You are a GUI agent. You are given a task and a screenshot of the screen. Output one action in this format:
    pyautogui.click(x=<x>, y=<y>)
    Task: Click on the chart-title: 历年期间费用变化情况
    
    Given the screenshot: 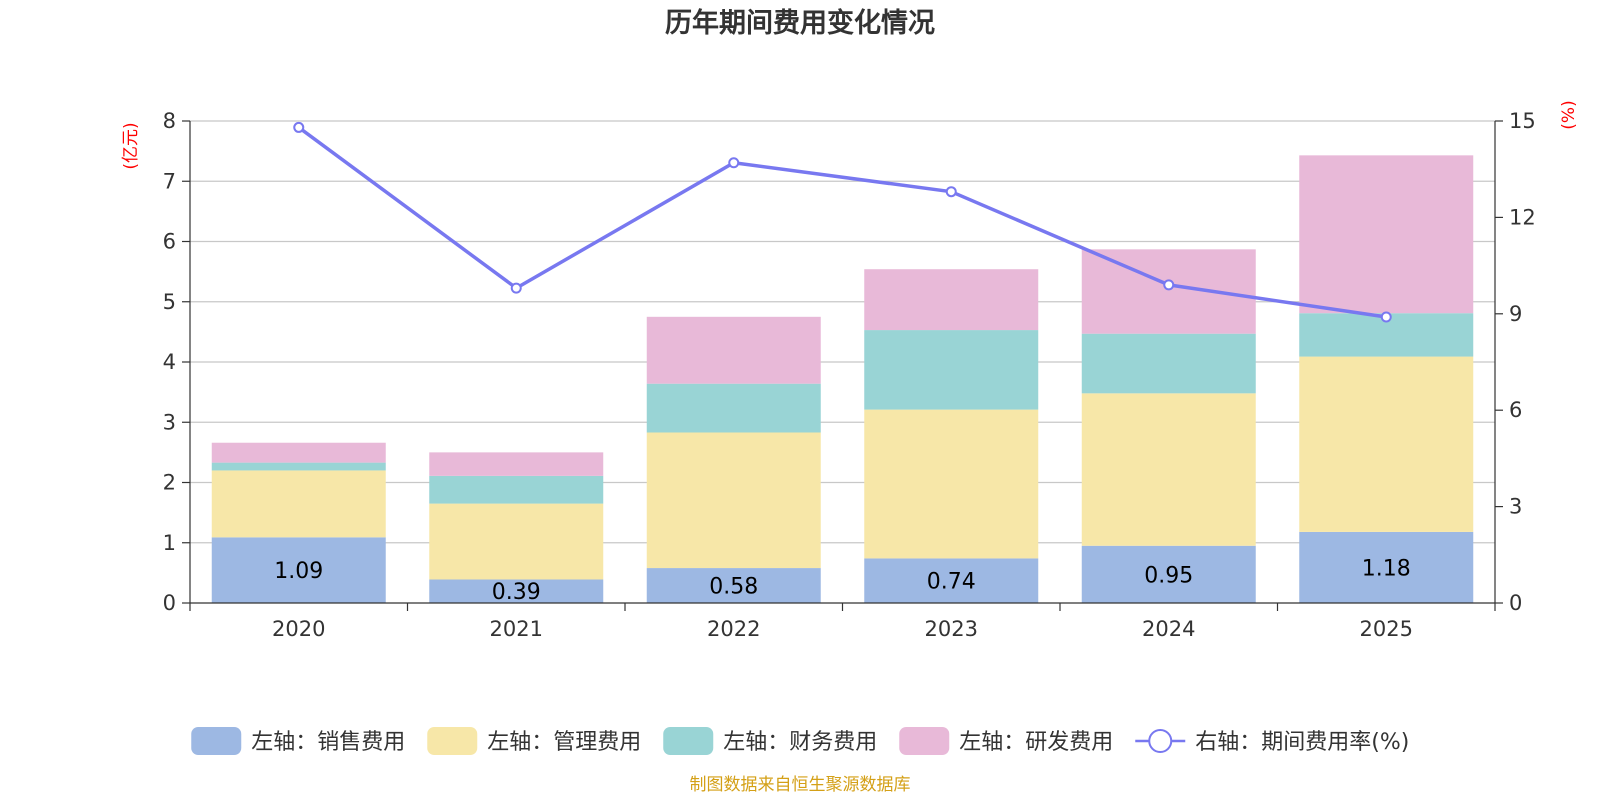 What is the action you would take?
    pyautogui.click(x=800, y=23)
    